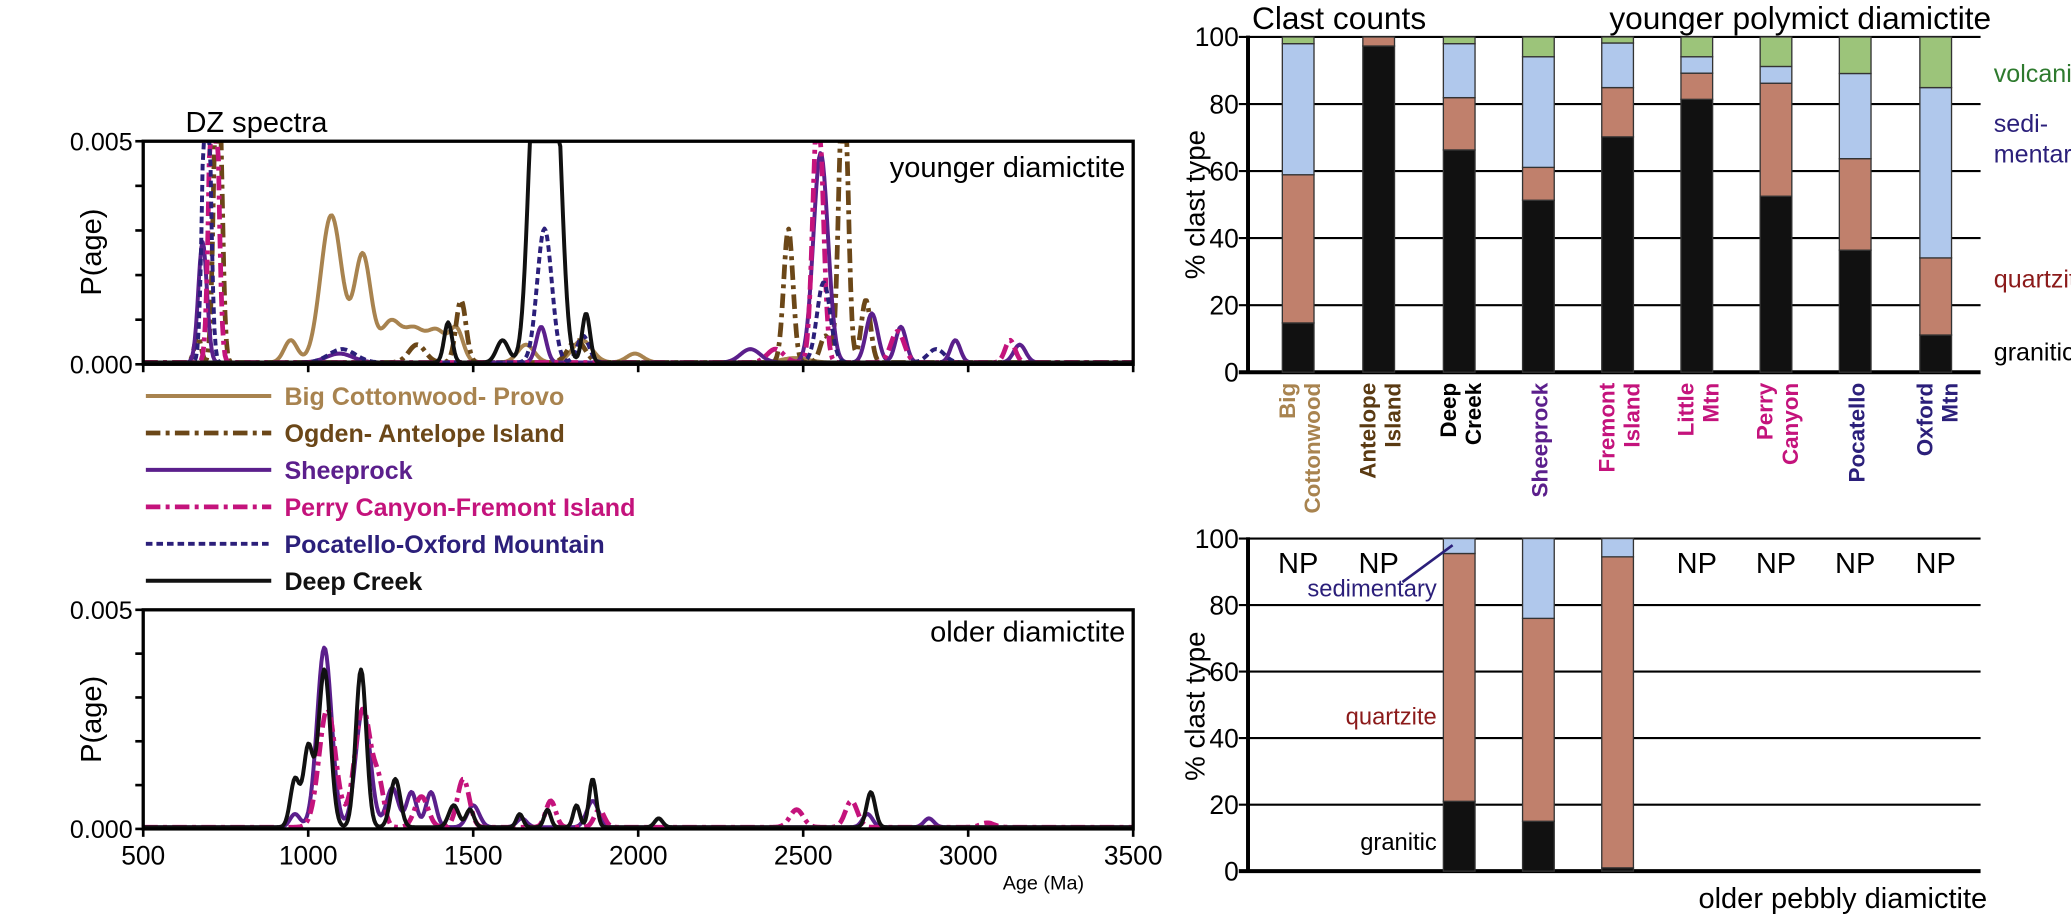 The height and width of the screenshot is (920, 2071). I want to click on clast-bottom-y-label: % clast type, so click(1194, 705).